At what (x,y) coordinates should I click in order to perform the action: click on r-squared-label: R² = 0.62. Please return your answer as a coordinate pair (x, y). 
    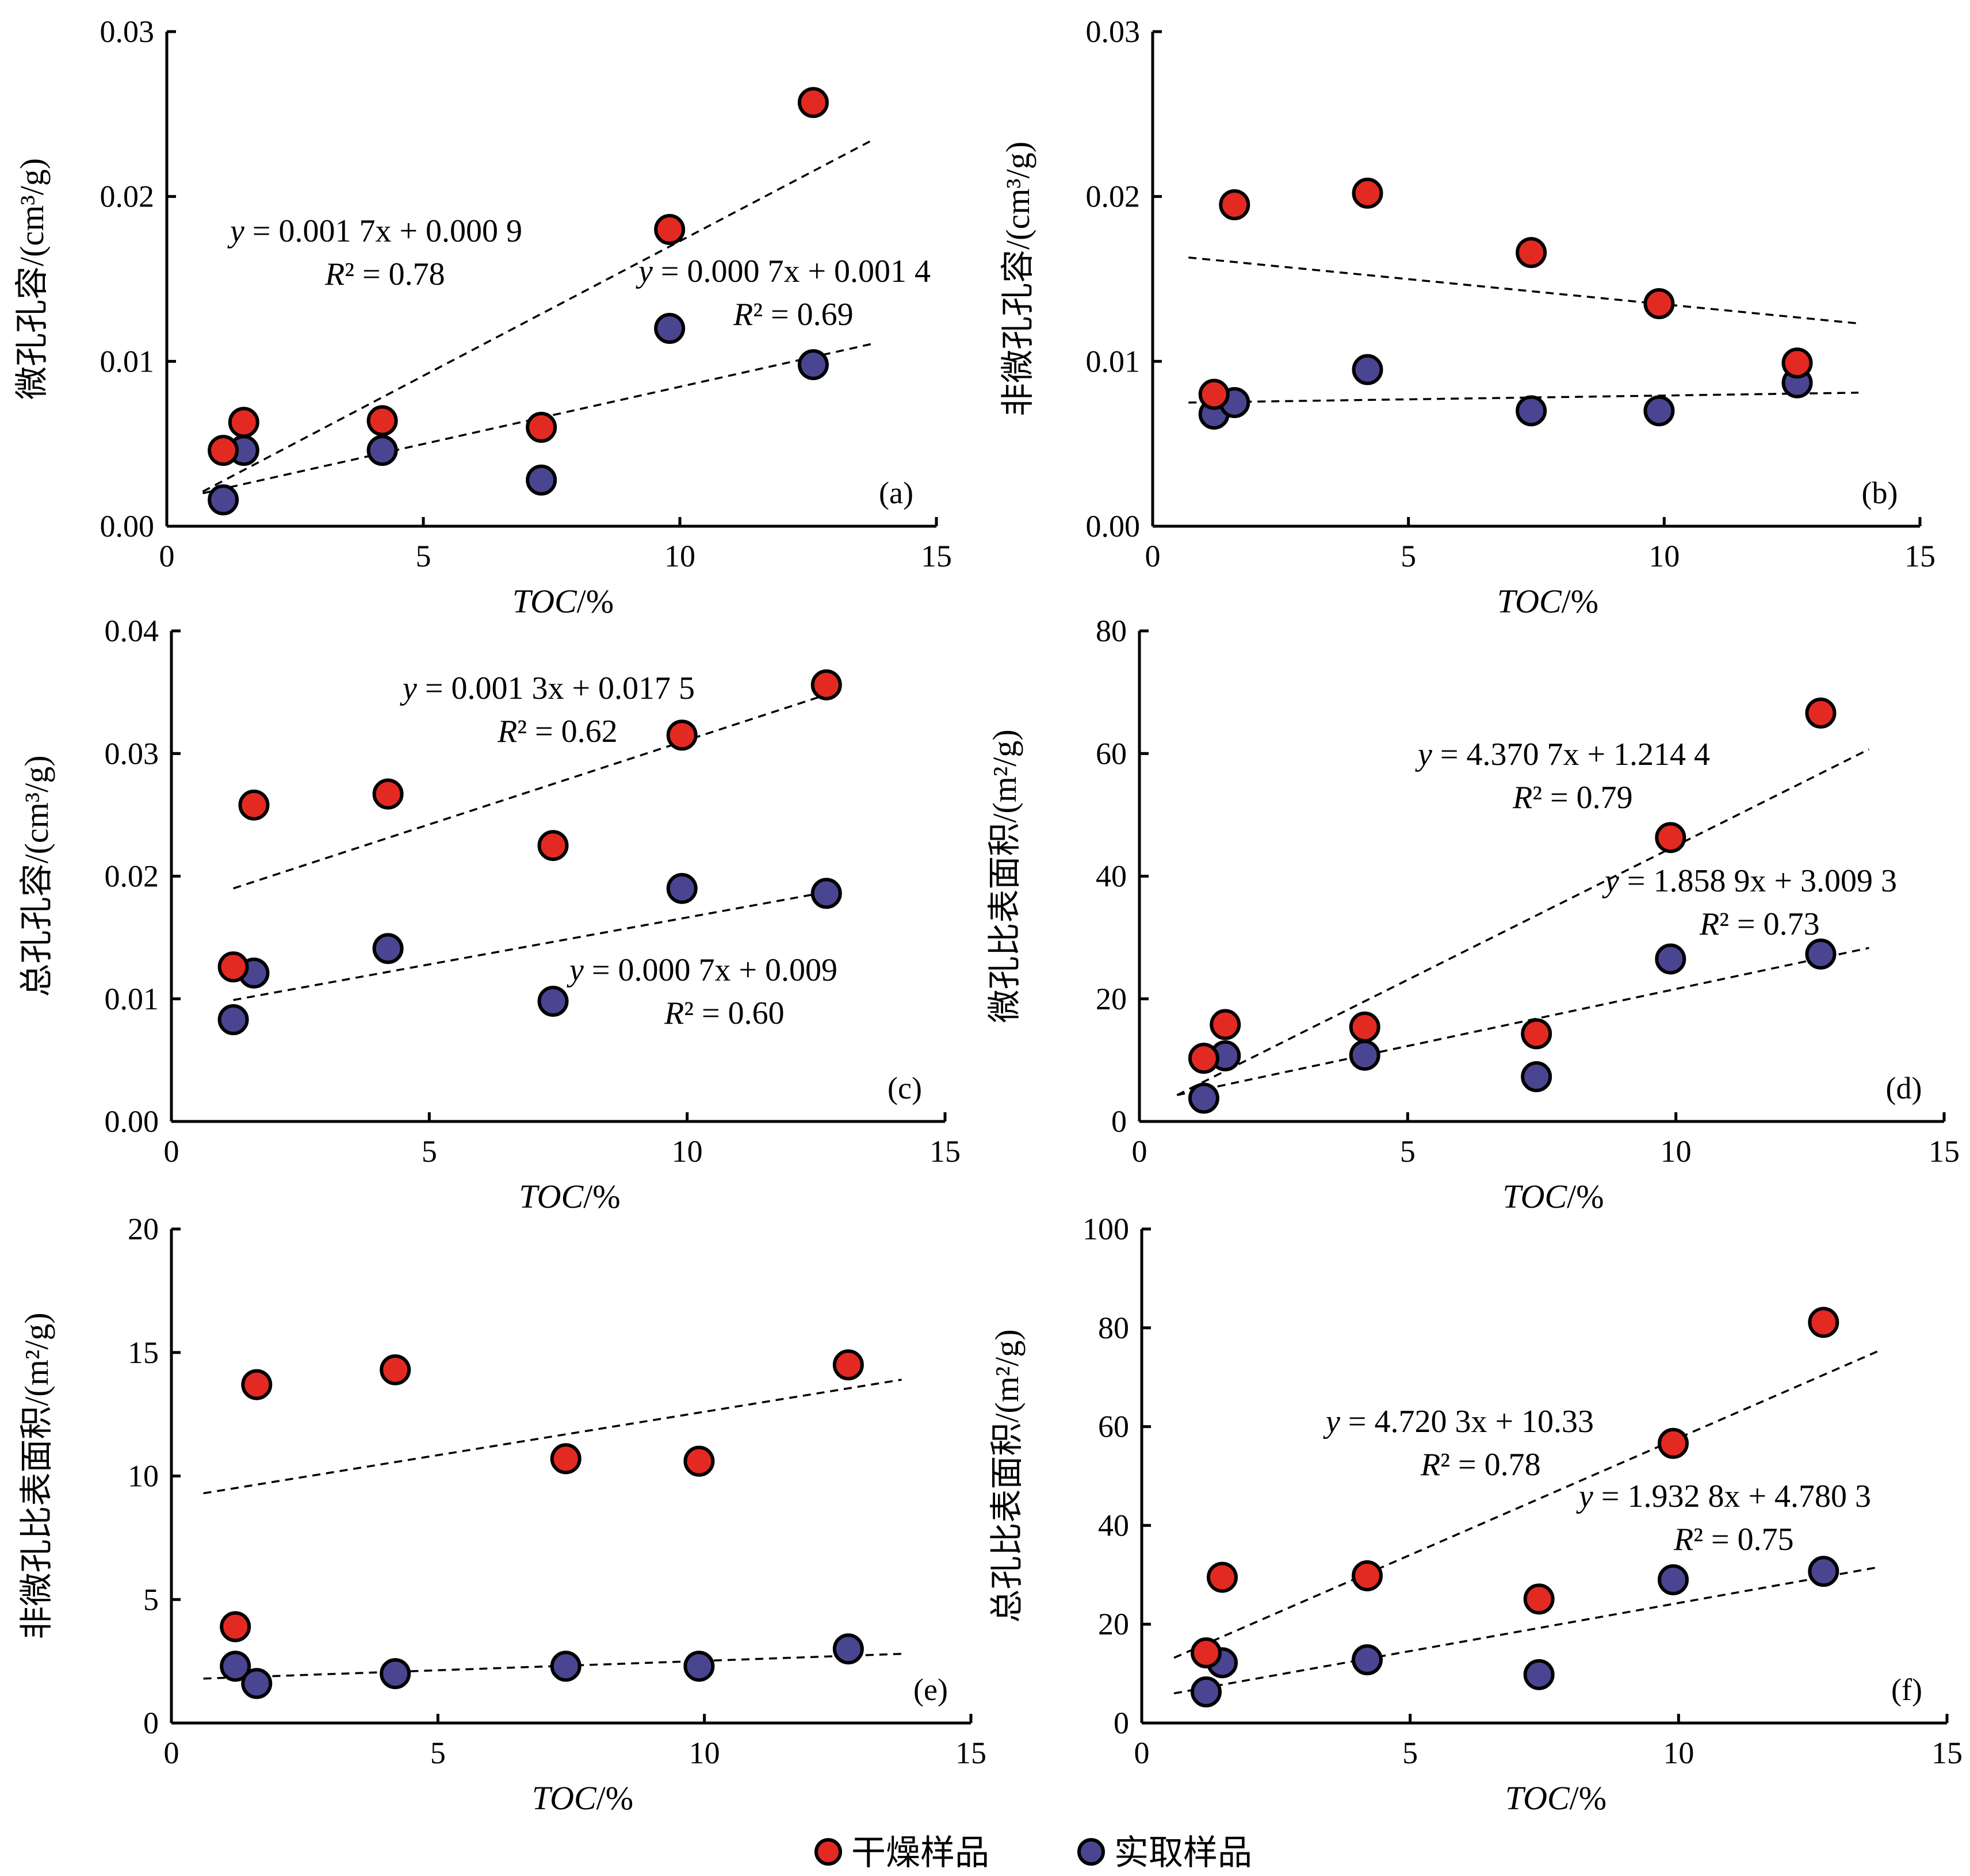
    Looking at the image, I should click on (557, 731).